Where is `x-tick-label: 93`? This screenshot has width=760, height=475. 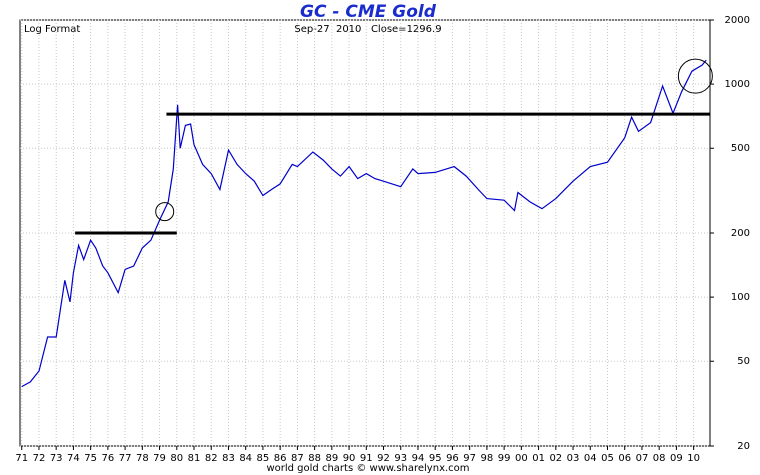 x-tick-label: 93 is located at coordinates (400, 458).